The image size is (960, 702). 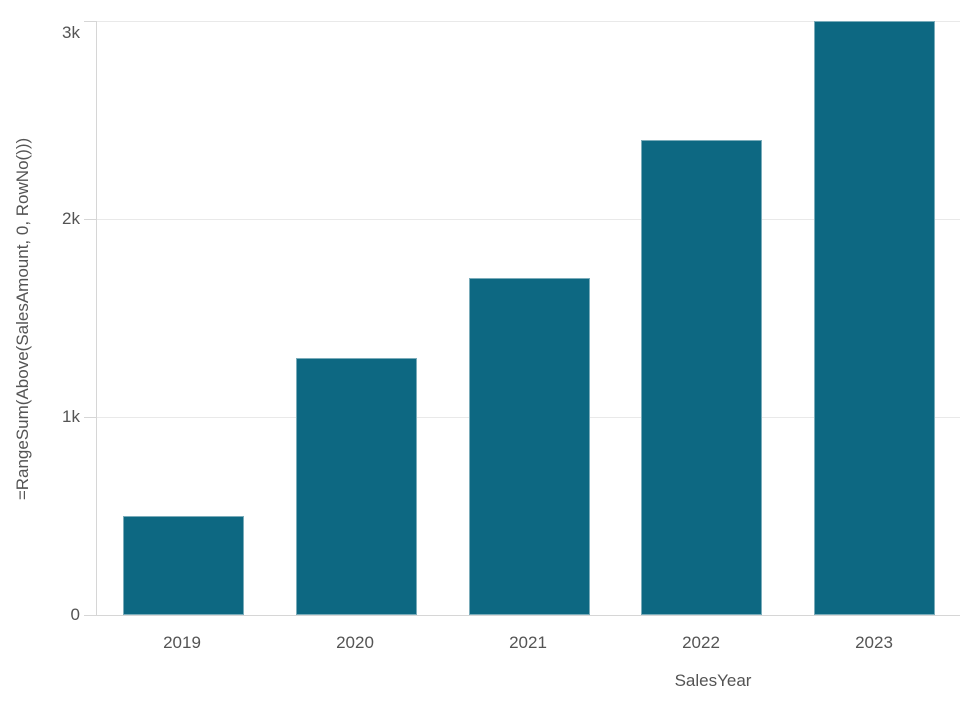 What do you see at coordinates (529, 446) in the screenshot?
I see `bar-2021` at bounding box center [529, 446].